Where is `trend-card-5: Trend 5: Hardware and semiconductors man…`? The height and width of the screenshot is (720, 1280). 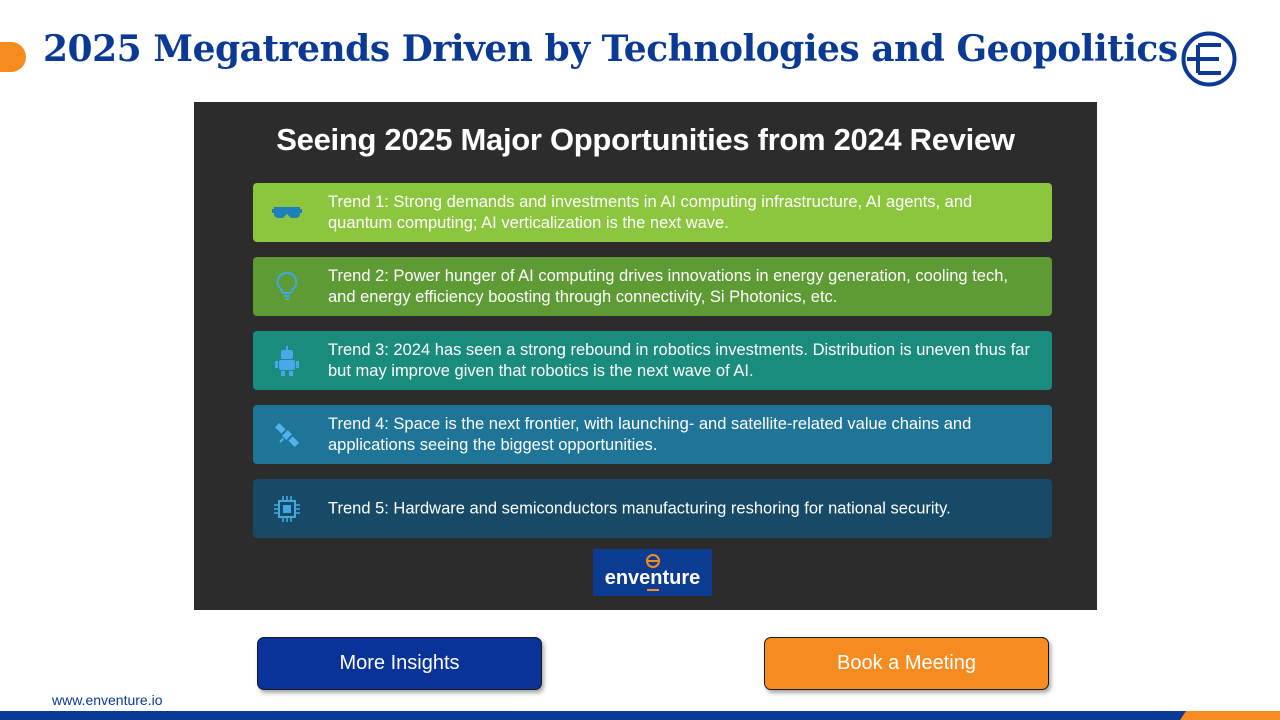 trend-card-5: Trend 5: Hardware and semiconductors man… is located at coordinates (652, 508).